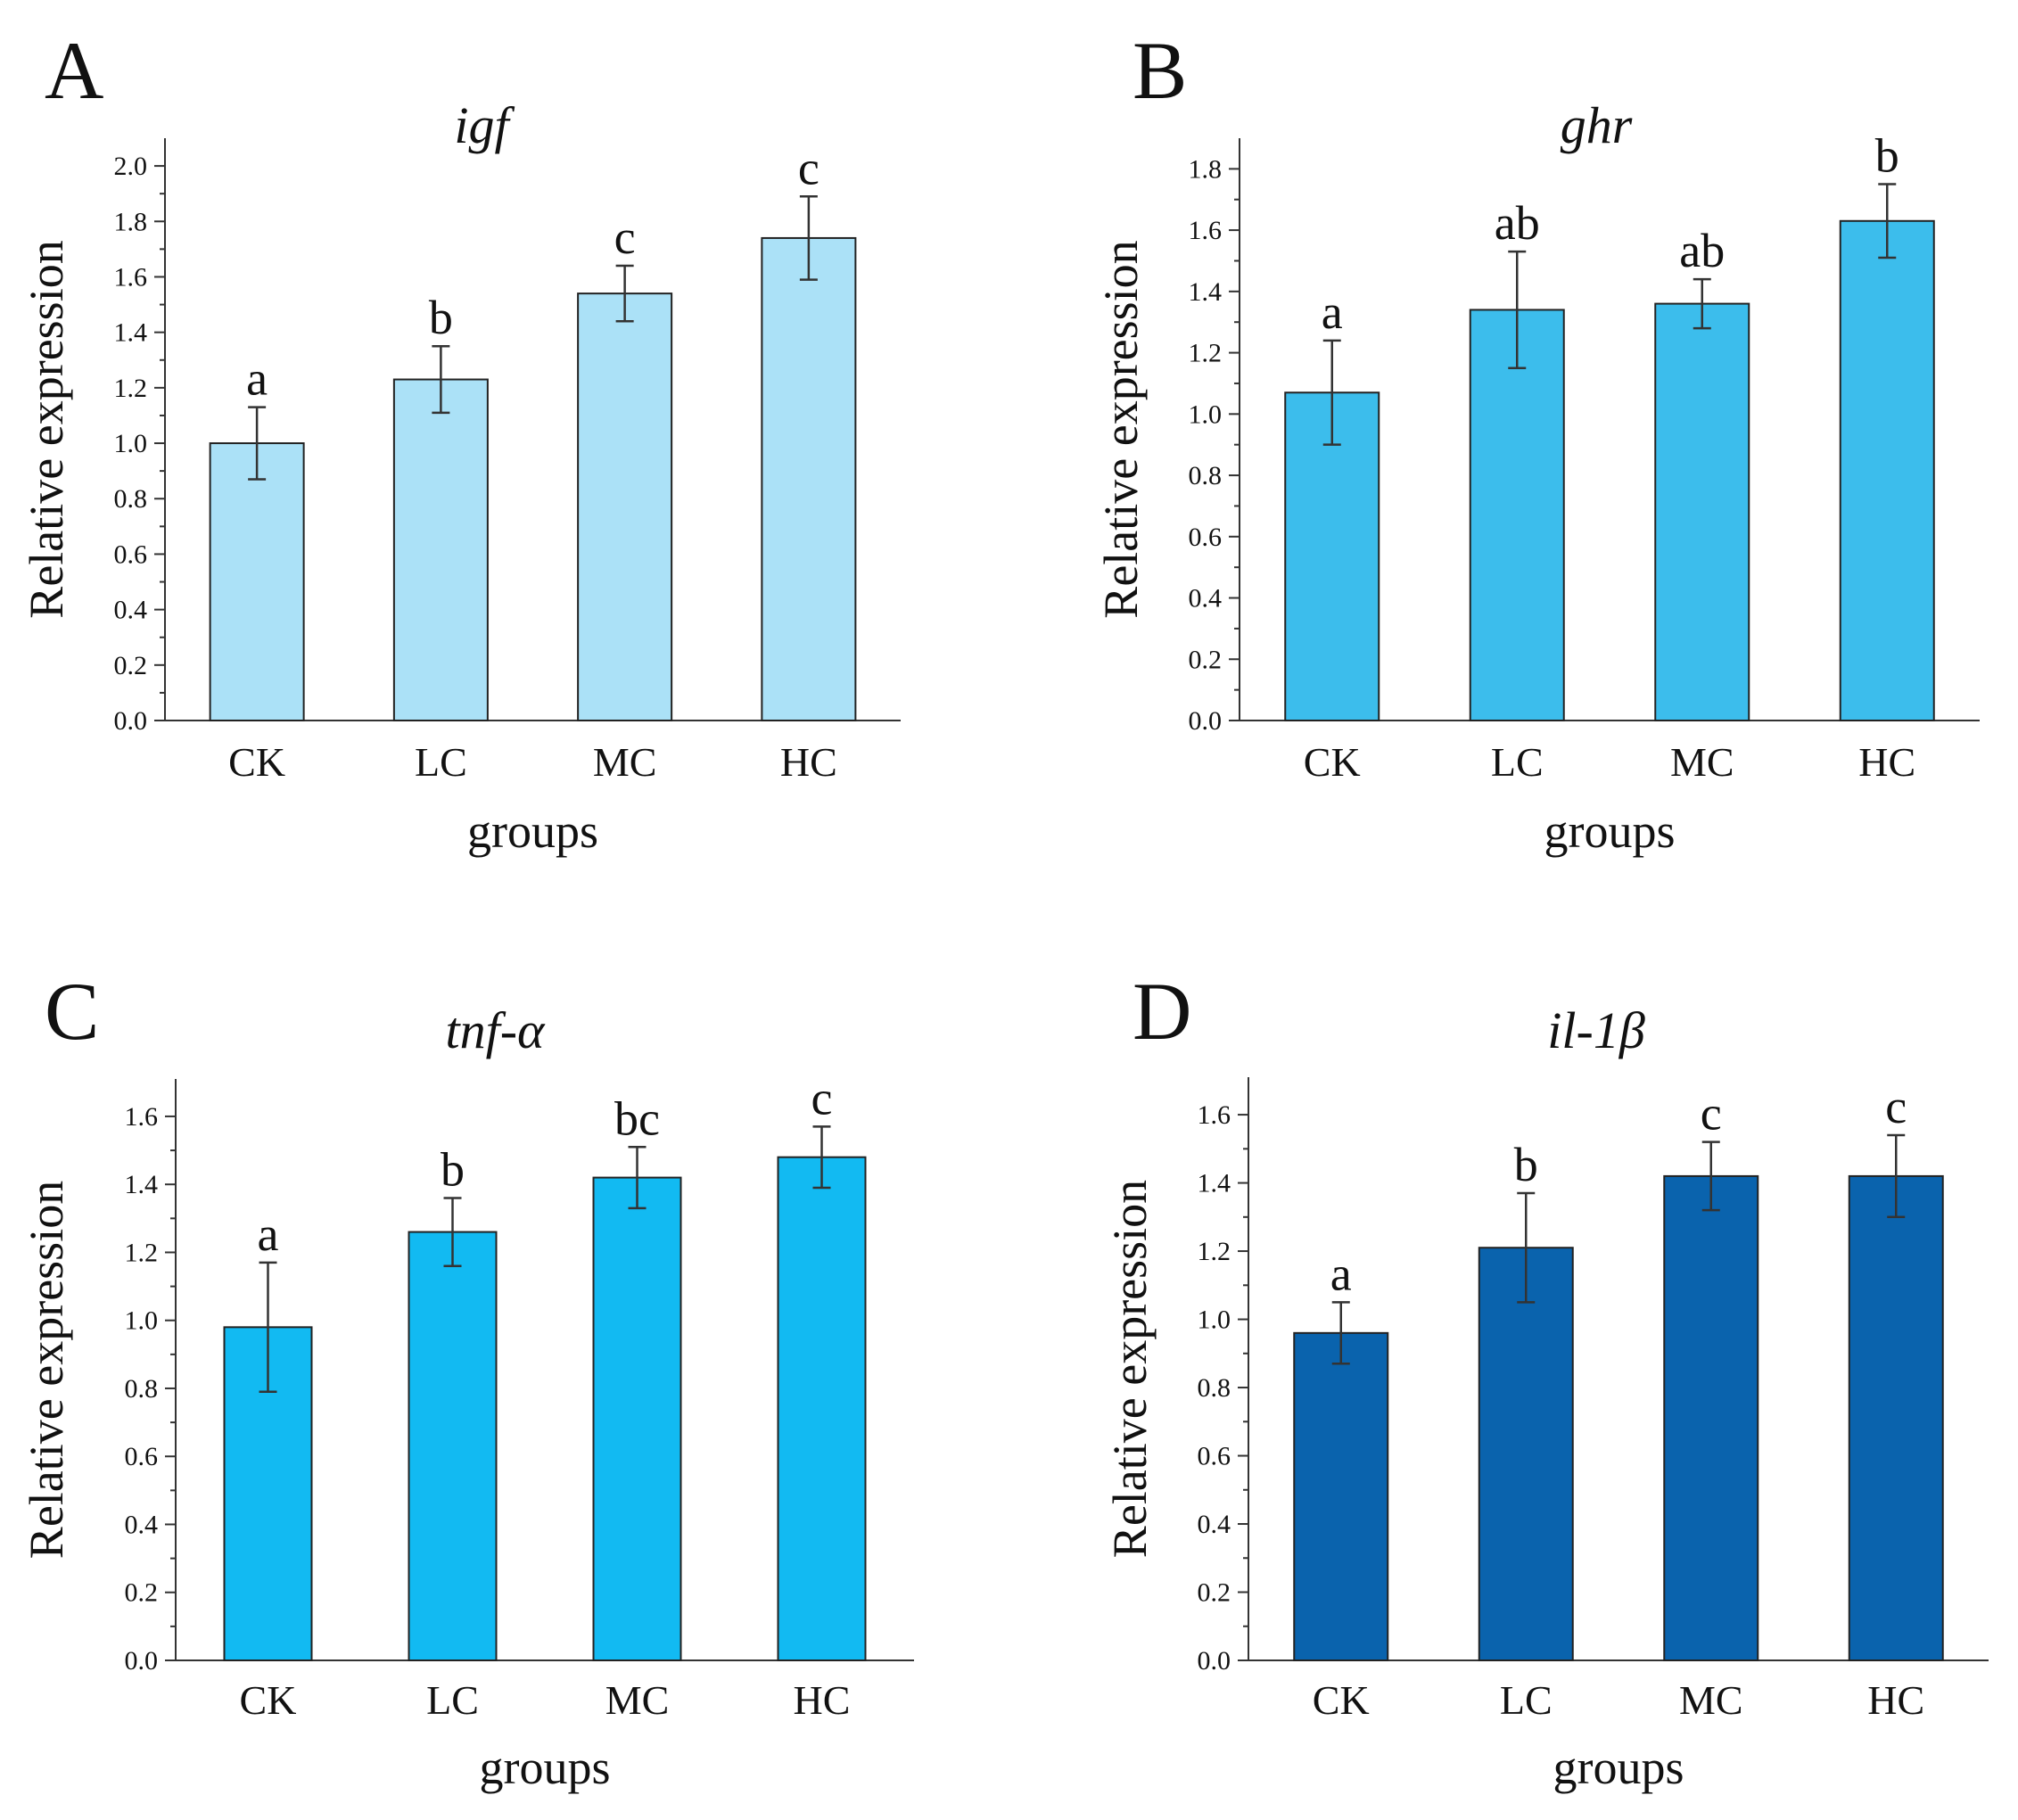  What do you see at coordinates (484, 125) in the screenshot?
I see `chart-title: igf` at bounding box center [484, 125].